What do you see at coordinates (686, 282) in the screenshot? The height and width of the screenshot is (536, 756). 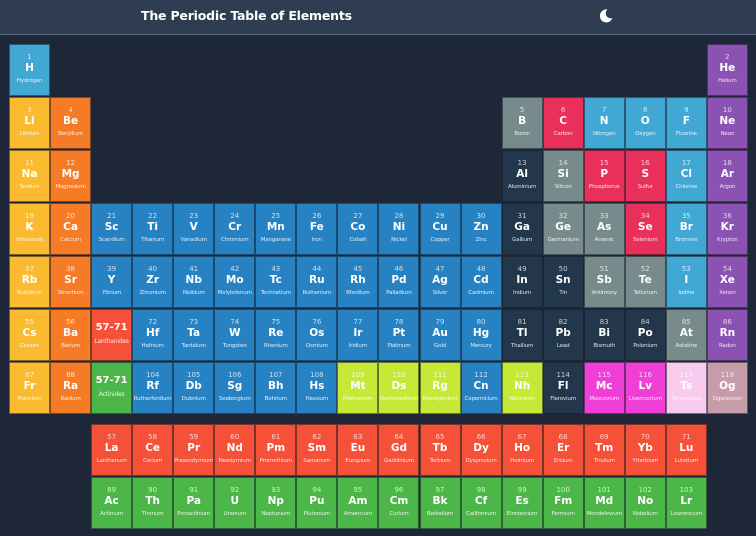 I see `element-cell-i: 53 I Iodine` at bounding box center [686, 282].